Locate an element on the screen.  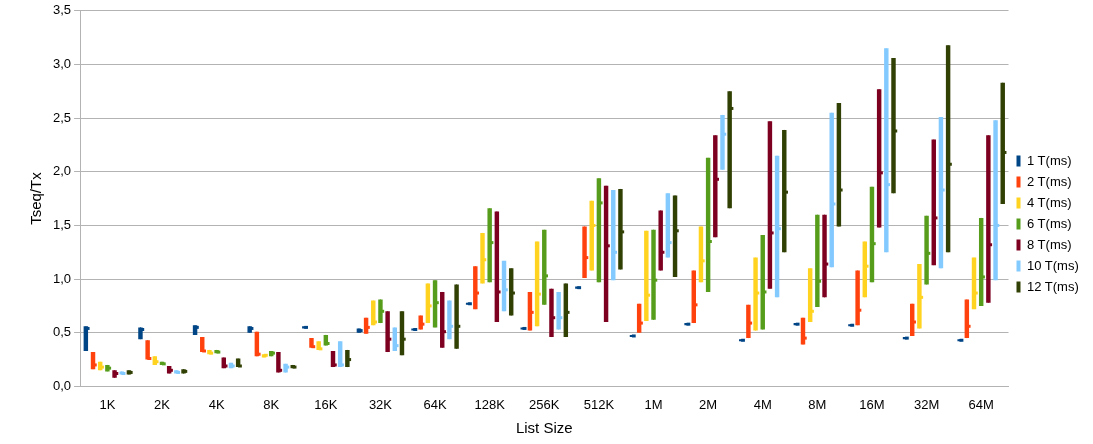
x-tick-label: 4K is located at coordinates (216, 404).